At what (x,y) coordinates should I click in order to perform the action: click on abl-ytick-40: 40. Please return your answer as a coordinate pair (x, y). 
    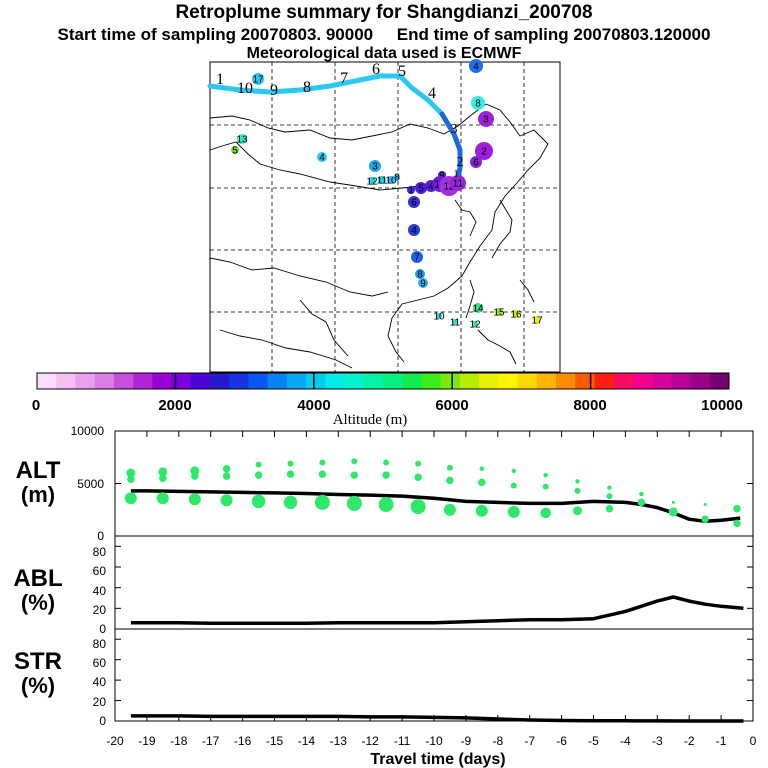
    Looking at the image, I should click on (100, 591).